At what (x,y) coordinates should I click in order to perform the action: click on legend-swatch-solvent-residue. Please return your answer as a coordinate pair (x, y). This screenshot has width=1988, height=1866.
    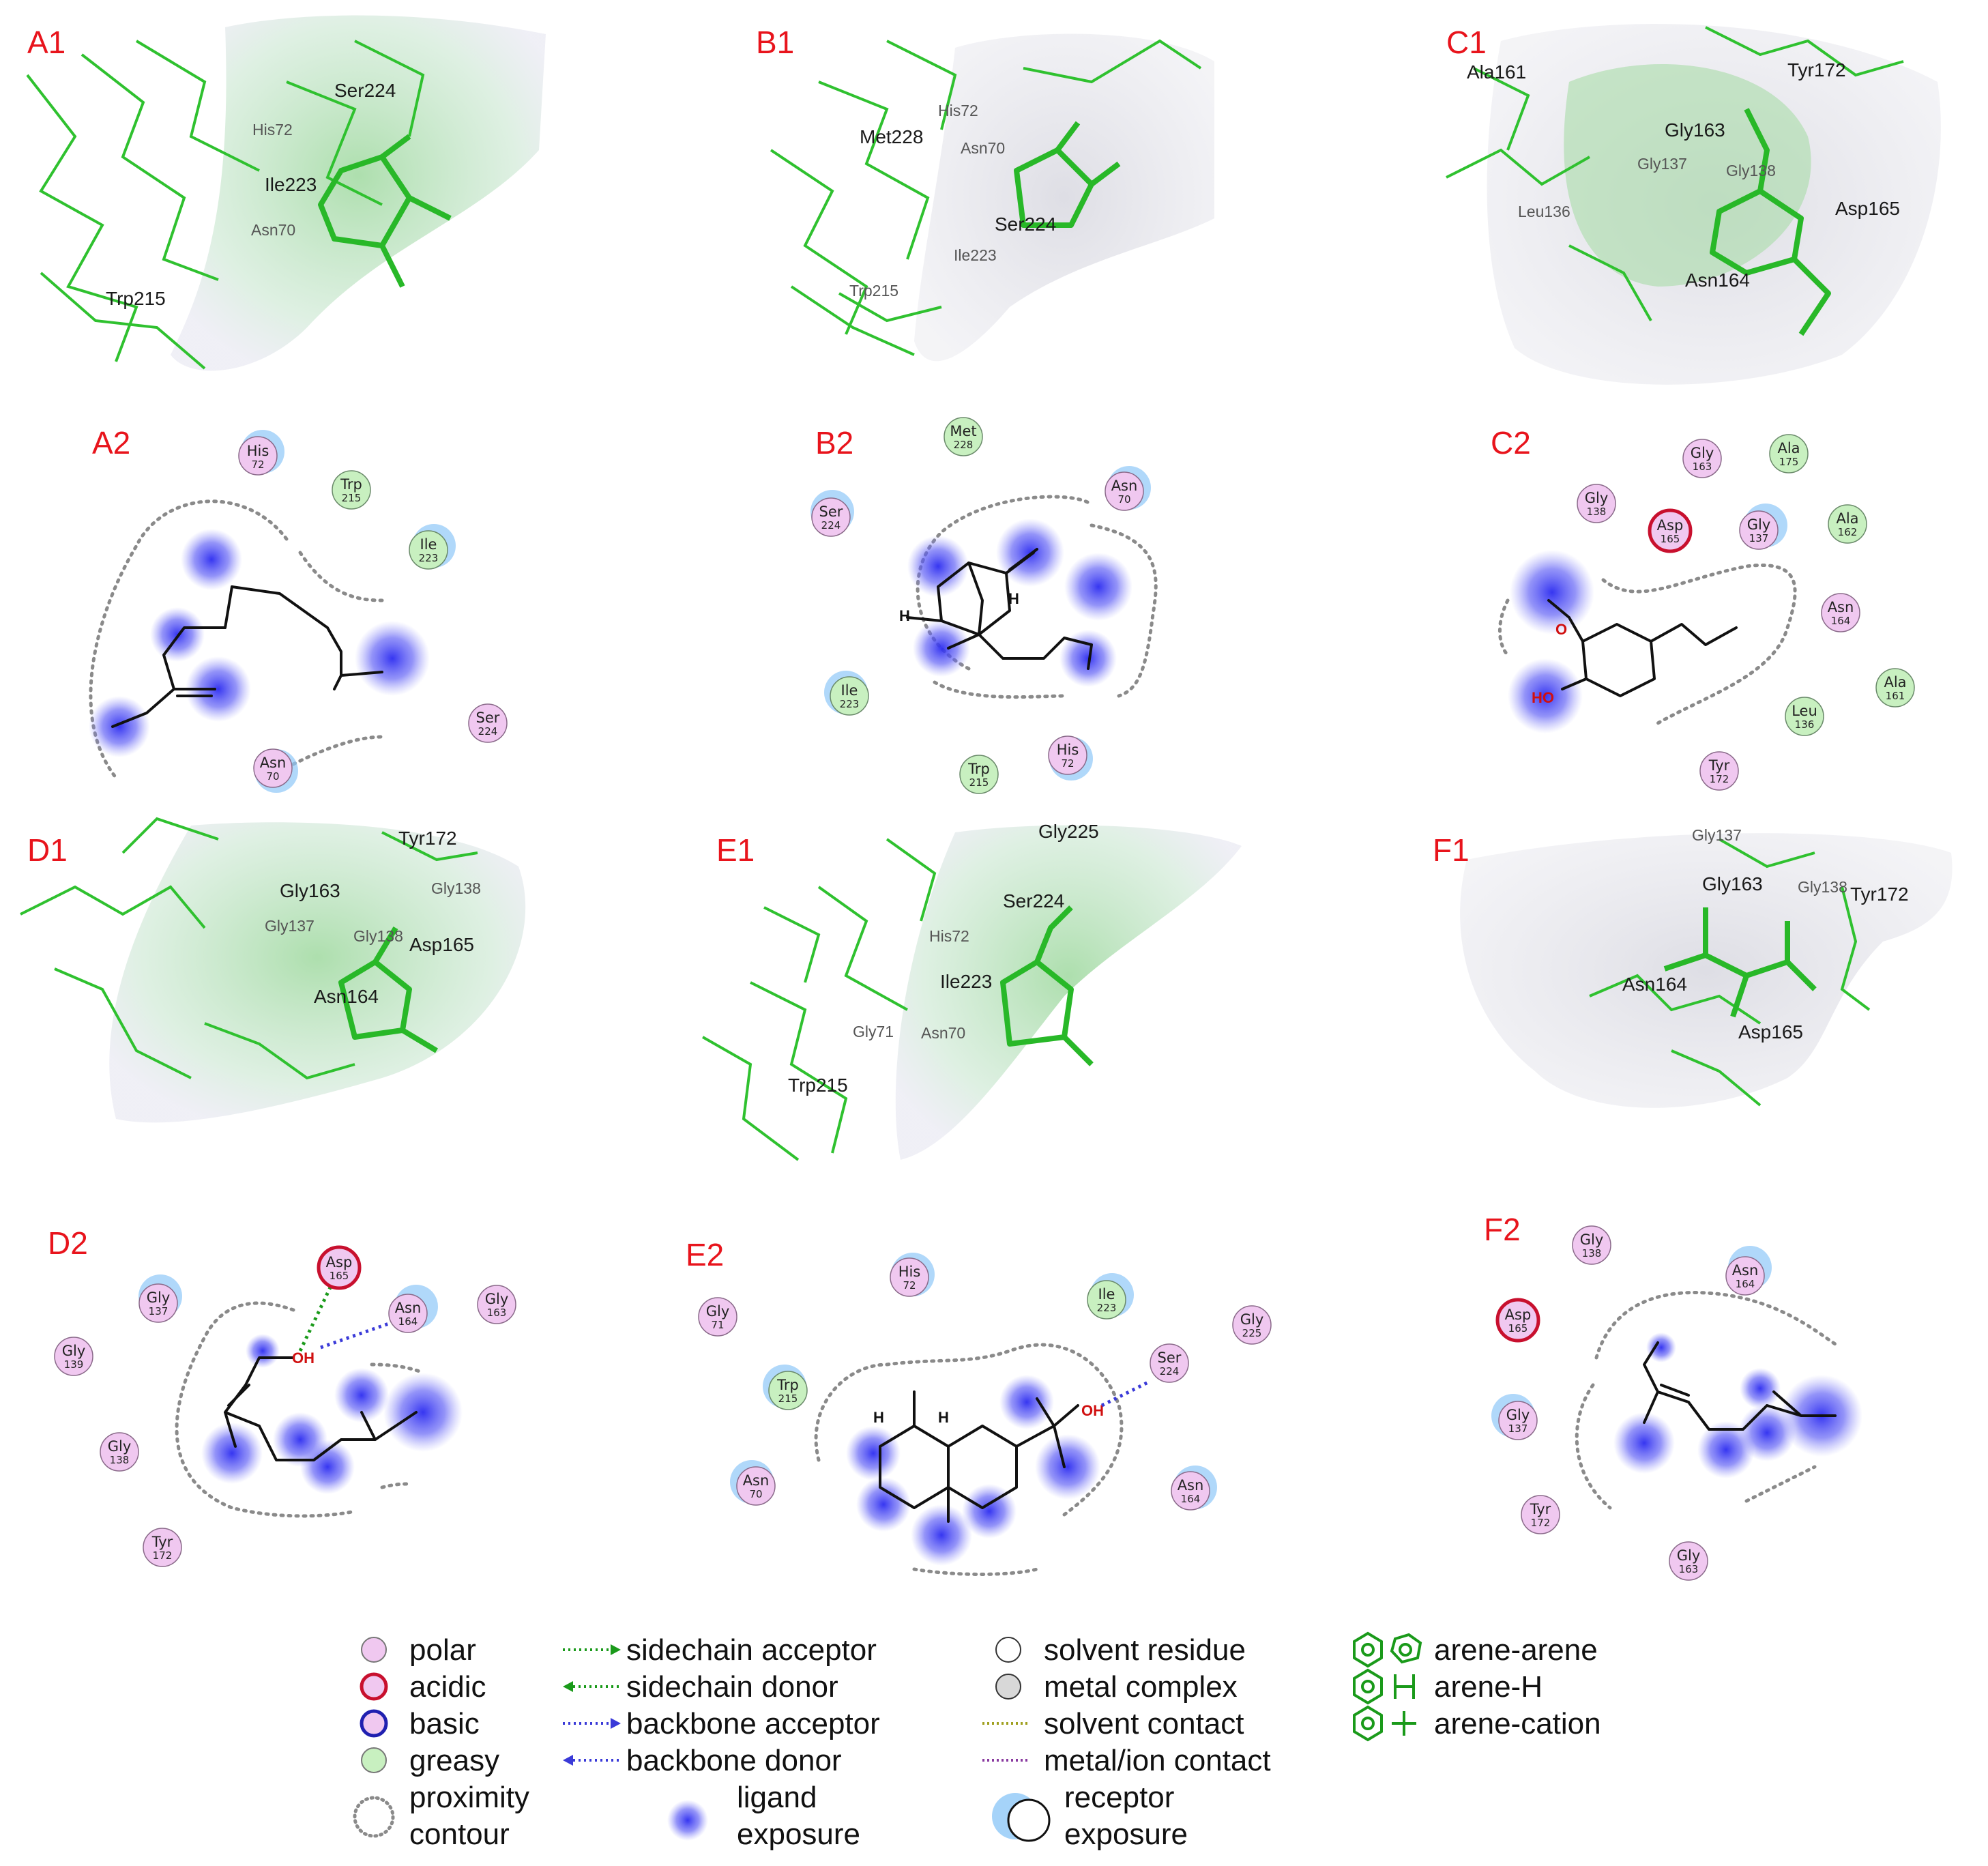
    Looking at the image, I should click on (1008, 1650).